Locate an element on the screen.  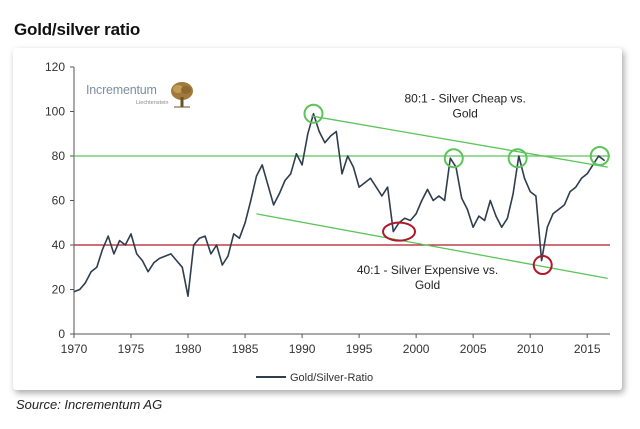
x-tick-label-1980: 1980 is located at coordinates (188, 349).